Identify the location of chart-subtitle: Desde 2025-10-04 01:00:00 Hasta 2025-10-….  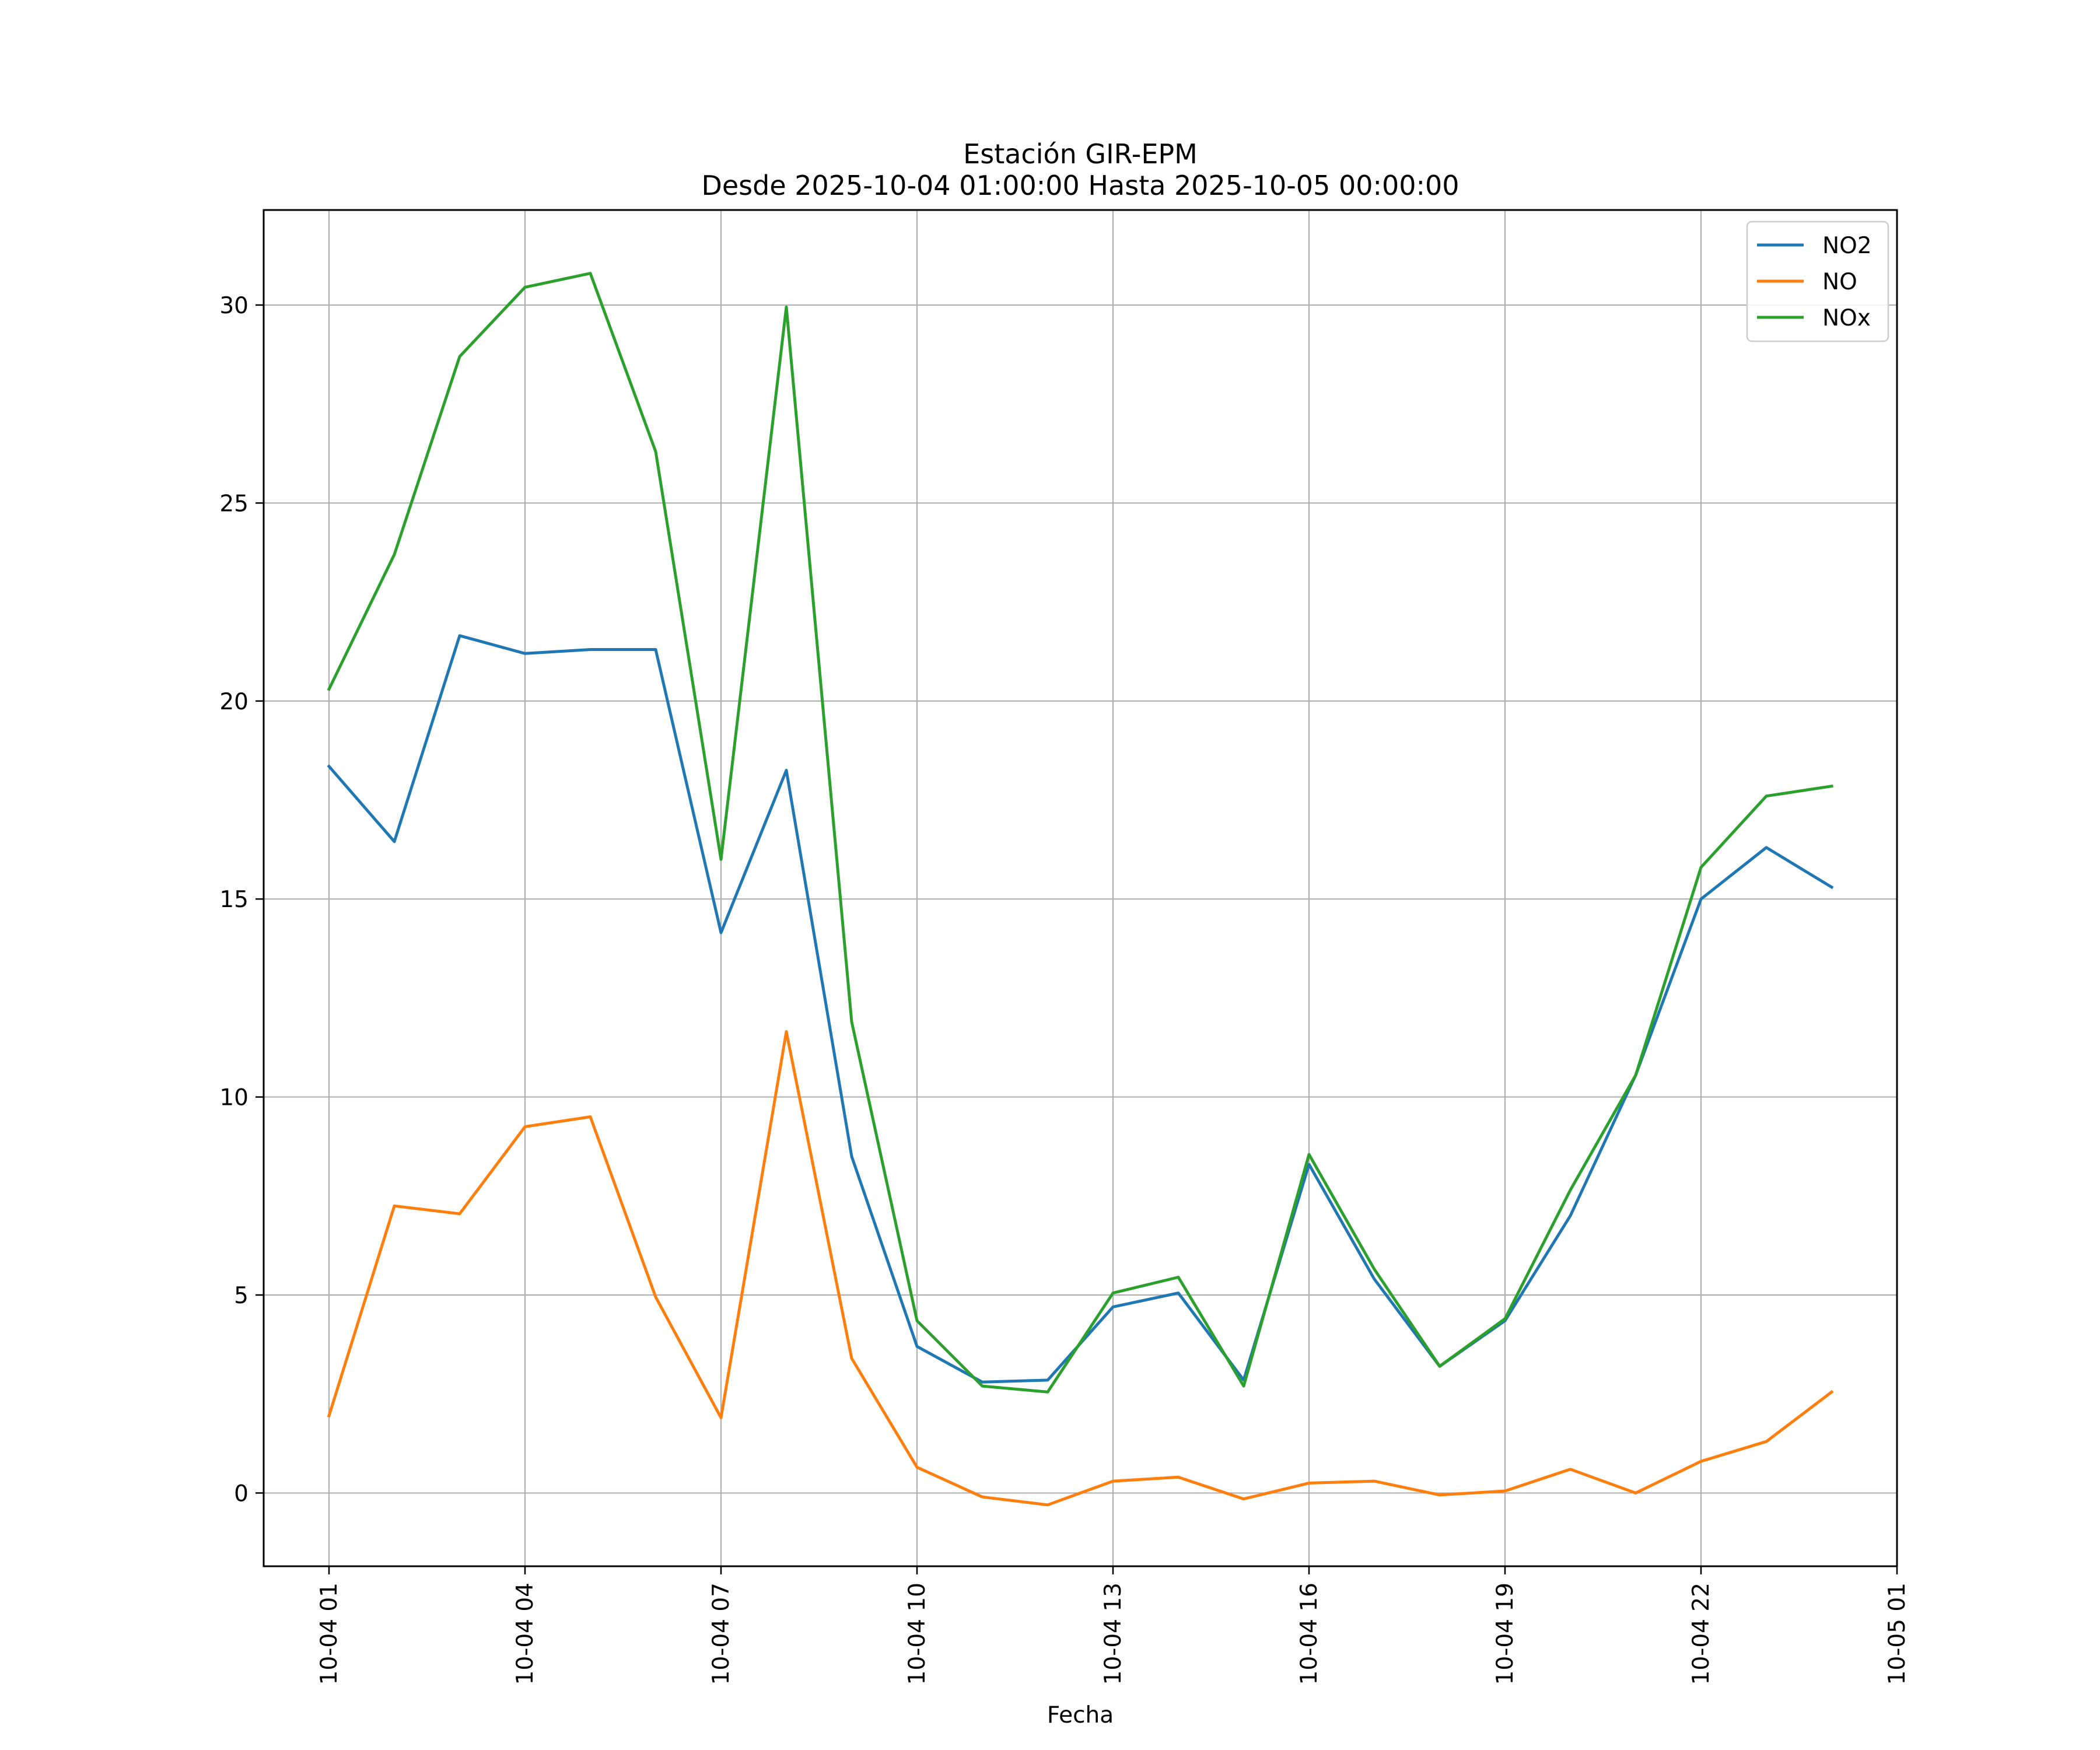
(1080, 185).